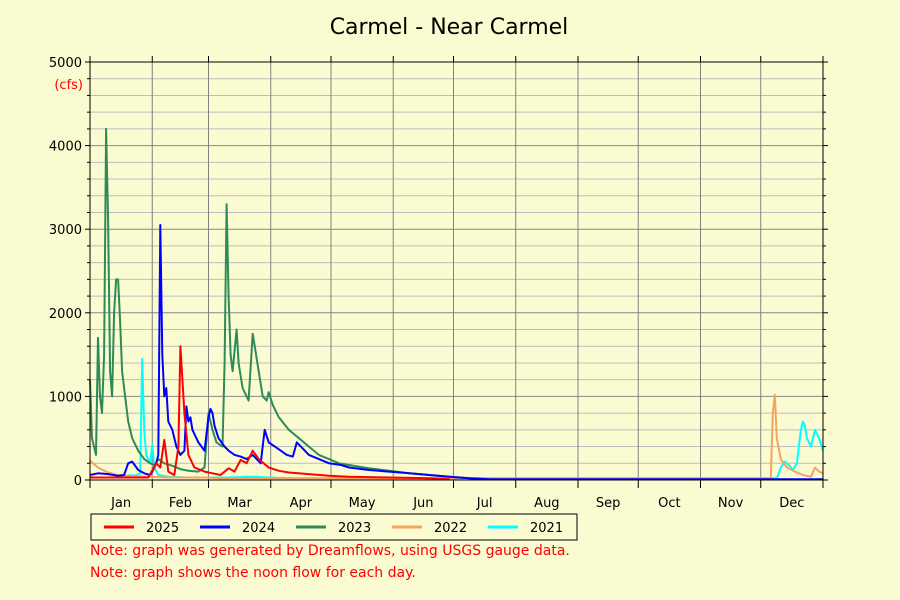 Image resolution: width=900 pixels, height=600 pixels. I want to click on y-tick-label: 5000, so click(65, 63).